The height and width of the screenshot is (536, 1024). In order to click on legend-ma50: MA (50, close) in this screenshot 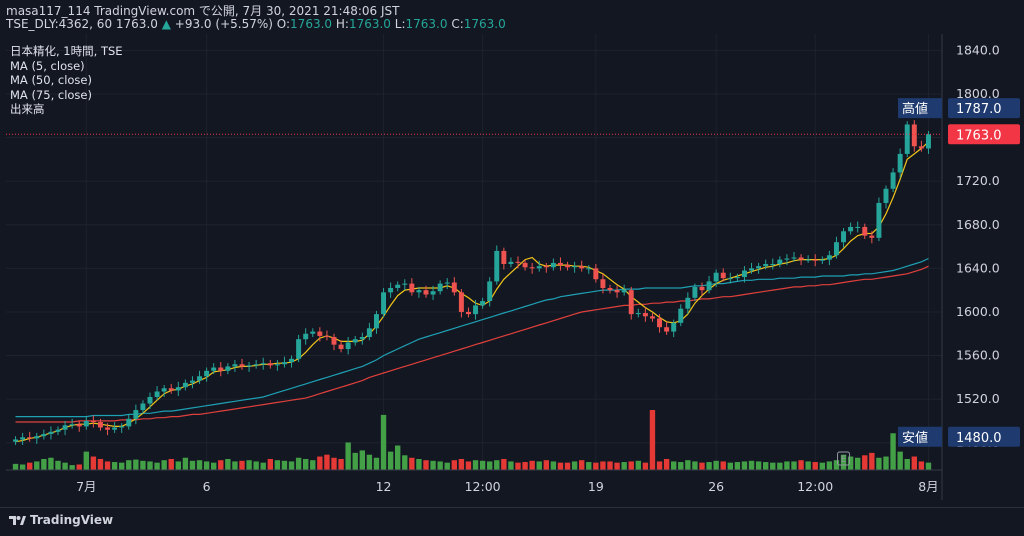, I will do `click(51, 80)`.